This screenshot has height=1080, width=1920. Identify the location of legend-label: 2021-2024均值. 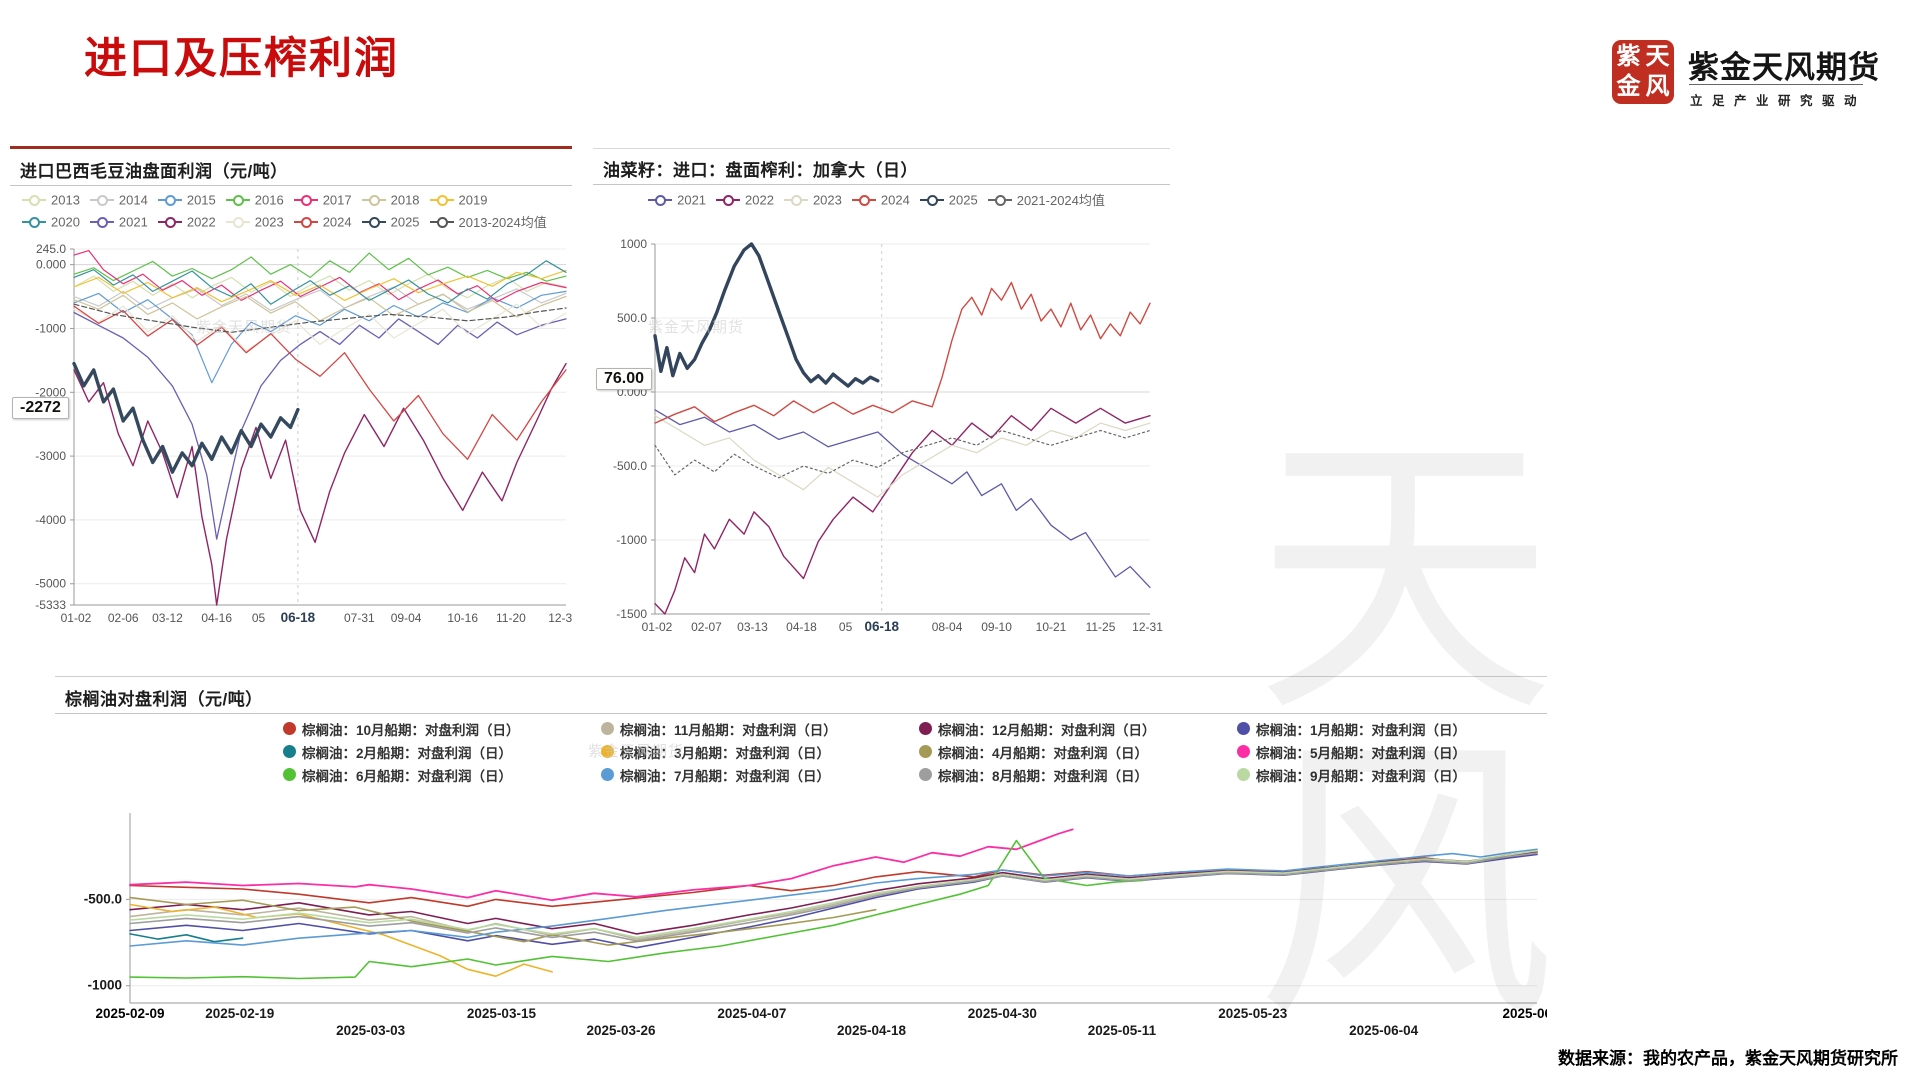
(1060, 200).